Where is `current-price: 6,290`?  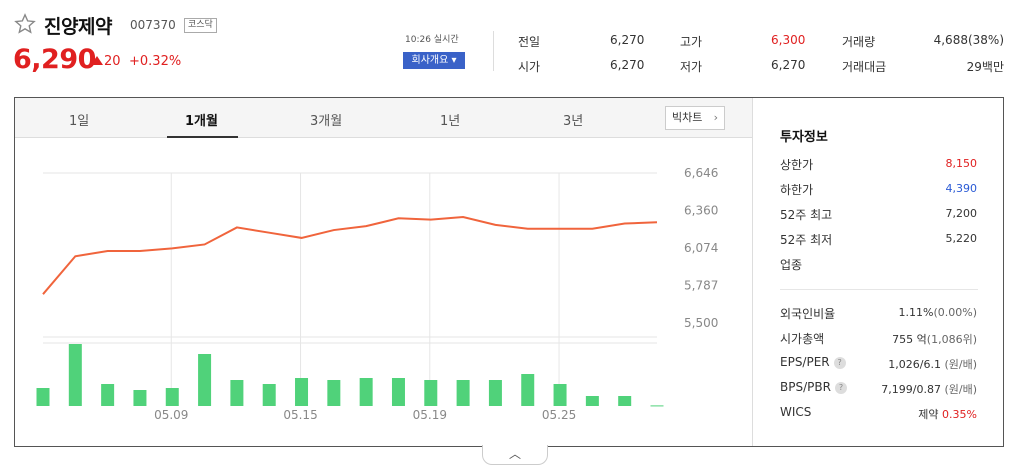 current-price: 6,290 is located at coordinates (54, 59).